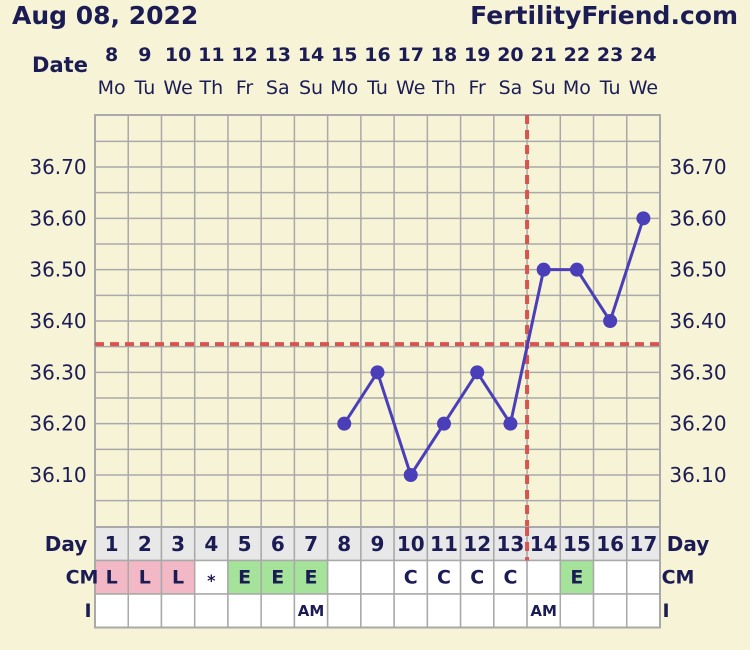 Image resolution: width=750 pixels, height=650 pixels. Describe the element at coordinates (604, 15) in the screenshot. I see `site-brand: FertilityFriend.com` at that location.